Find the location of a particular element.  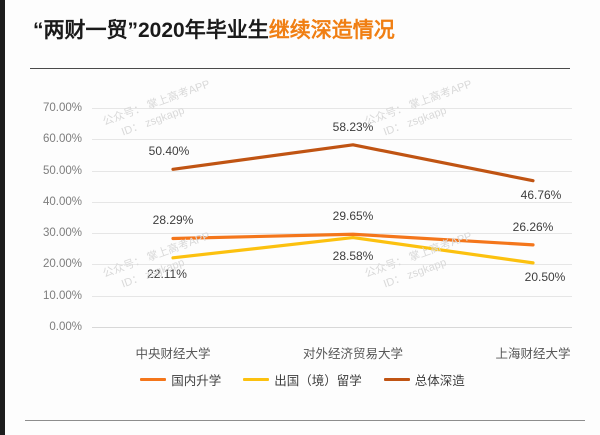

data-point-label: 28.29% is located at coordinates (173, 220).